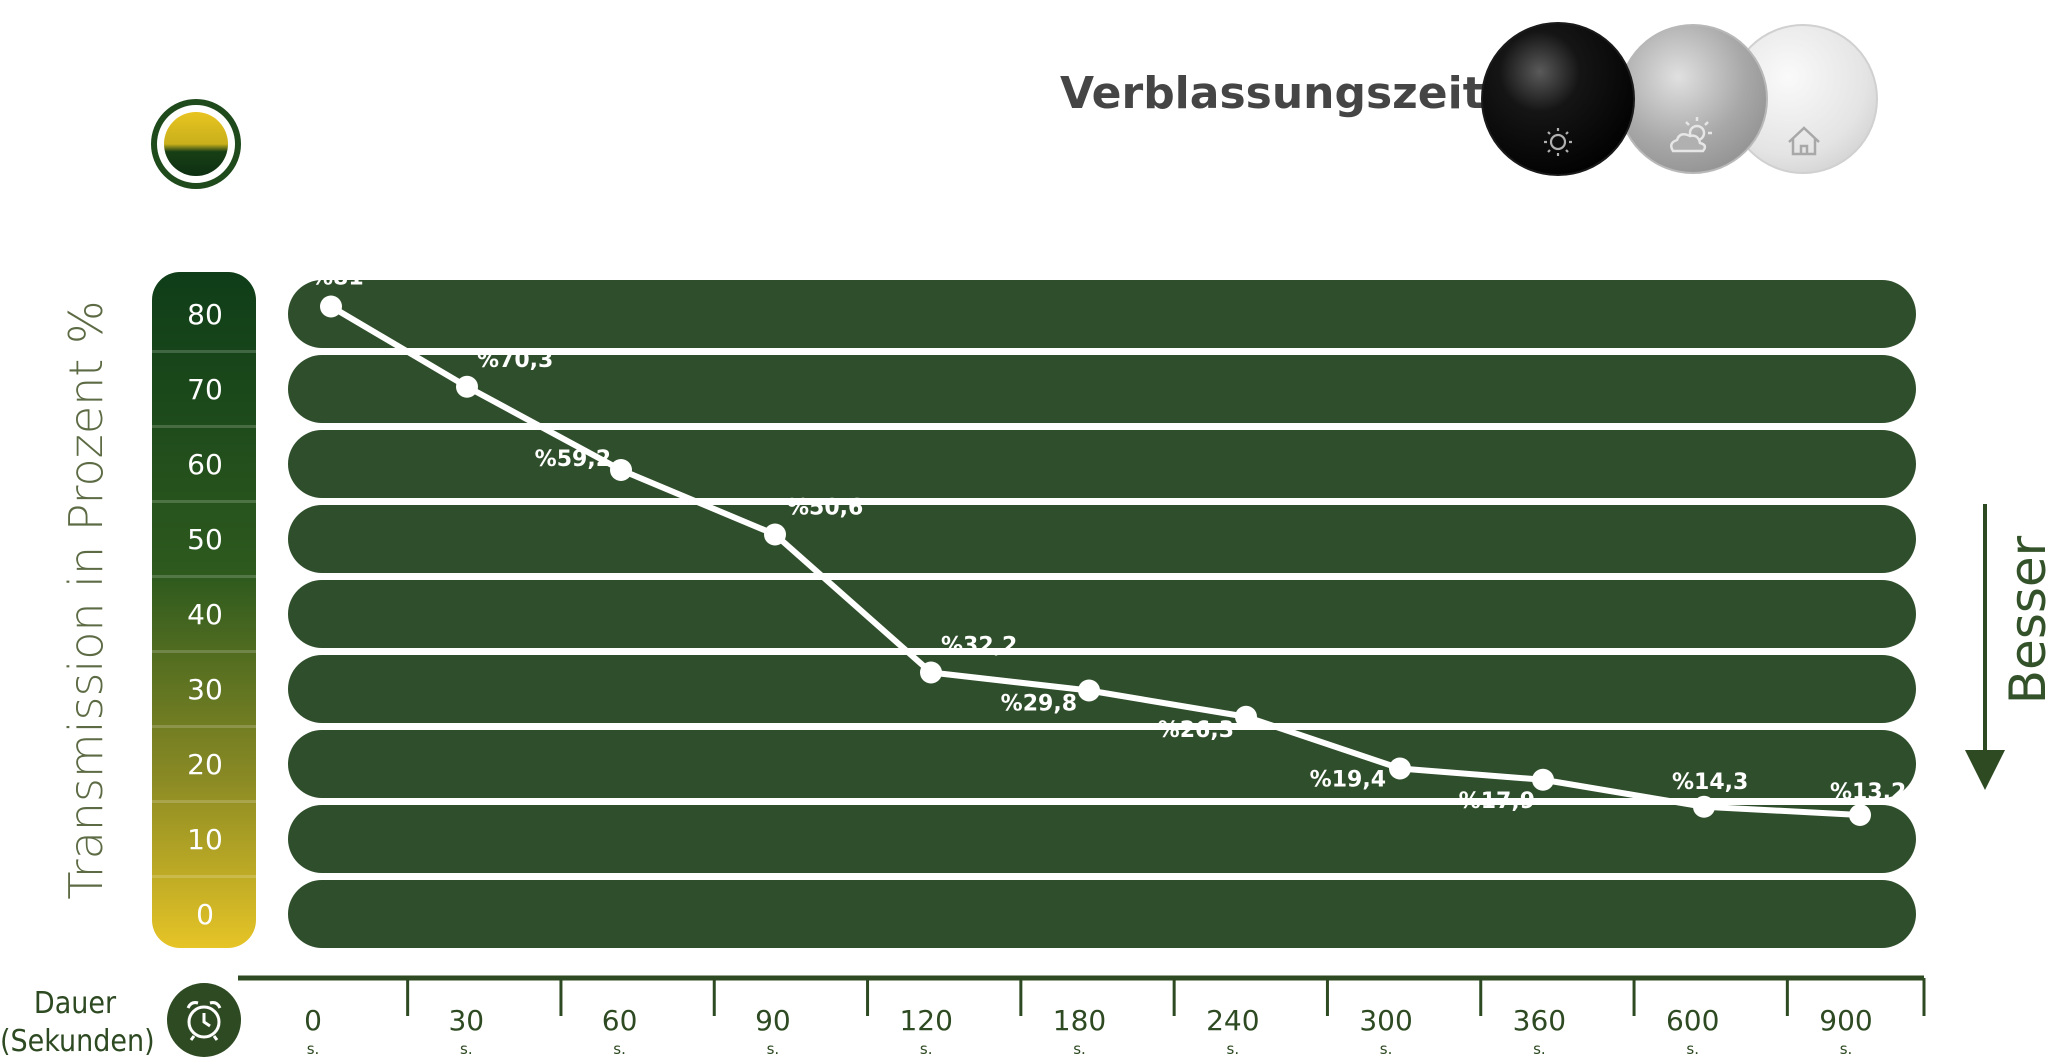 This screenshot has height=1061, width=2048. Describe the element at coordinates (313, 1020) in the screenshot. I see `x-tick-label: 0` at that location.